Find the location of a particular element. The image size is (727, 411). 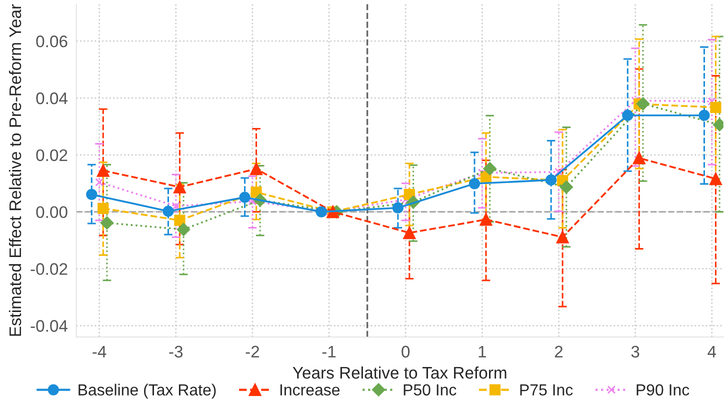

legend-label: P75 Inc is located at coordinates (546, 390).